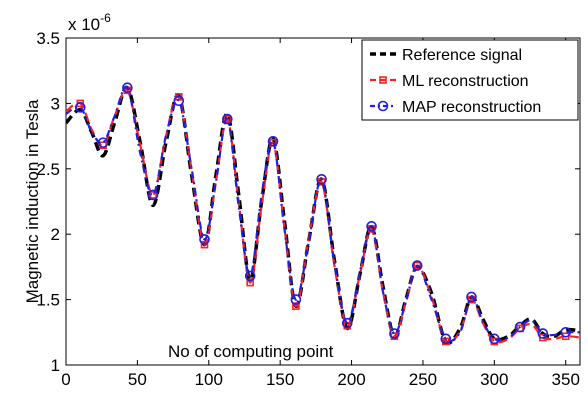 The height and width of the screenshot is (394, 588). What do you see at coordinates (48, 169) in the screenshot?
I see `y-tick-label: 2.5` at bounding box center [48, 169].